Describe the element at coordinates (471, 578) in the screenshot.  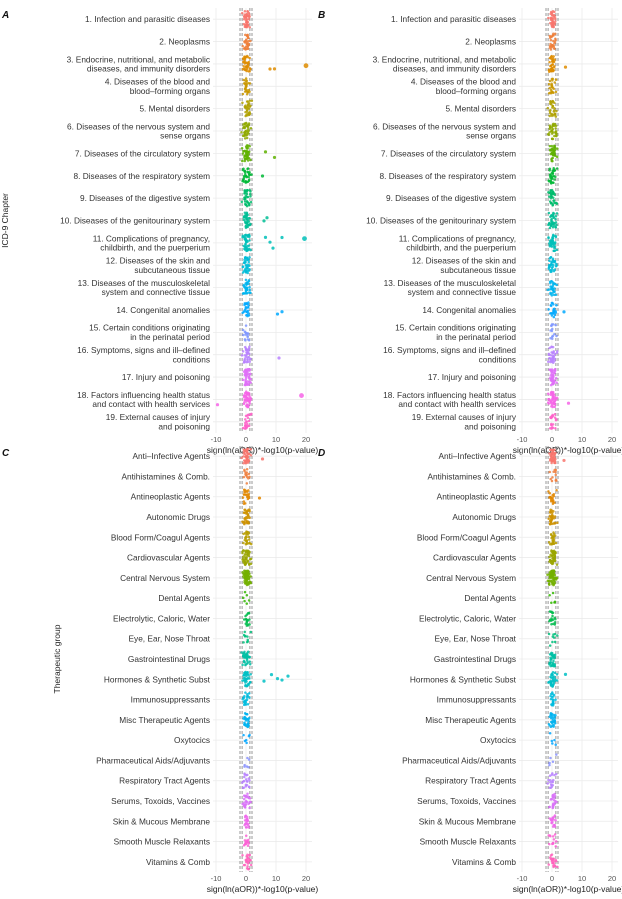
I see `therapeutic-group-label: Central Nervous System` at that location.